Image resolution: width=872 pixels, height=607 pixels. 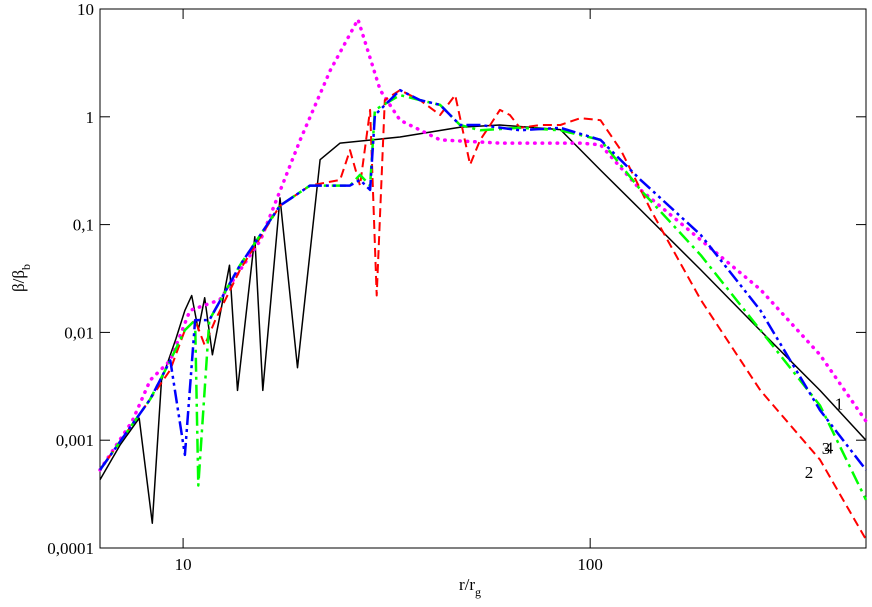 I want to click on x-label-sub: g, so click(x=478, y=592).